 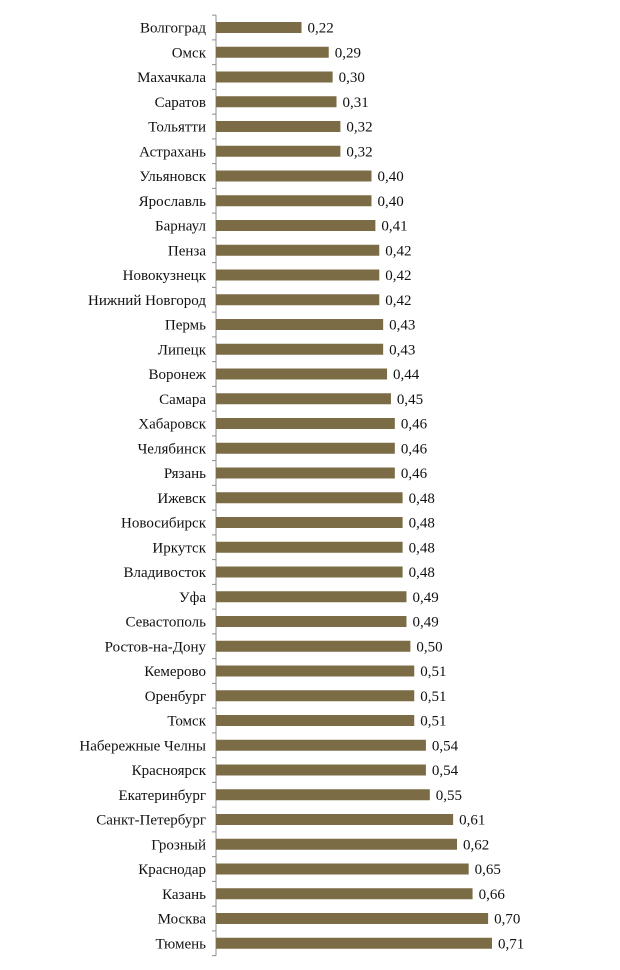 I want to click on category-tick-label: Кемерово, so click(x=175, y=672).